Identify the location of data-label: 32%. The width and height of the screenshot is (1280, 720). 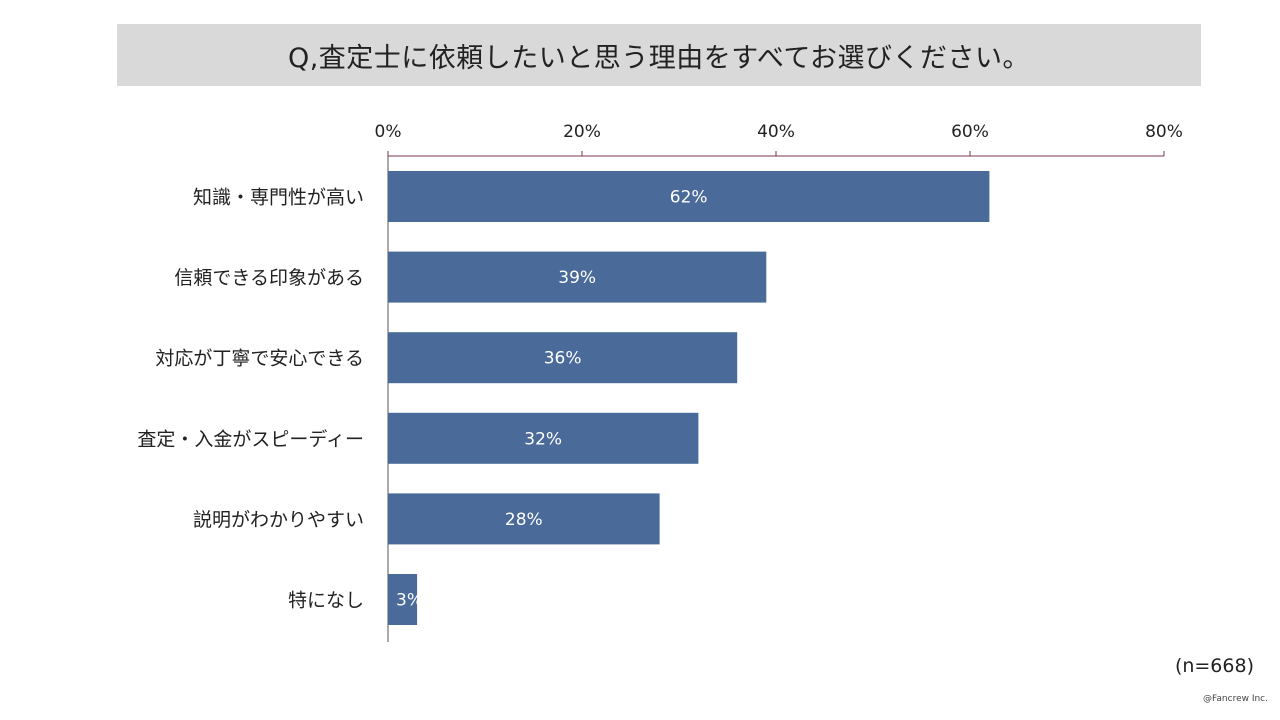
(543, 439).